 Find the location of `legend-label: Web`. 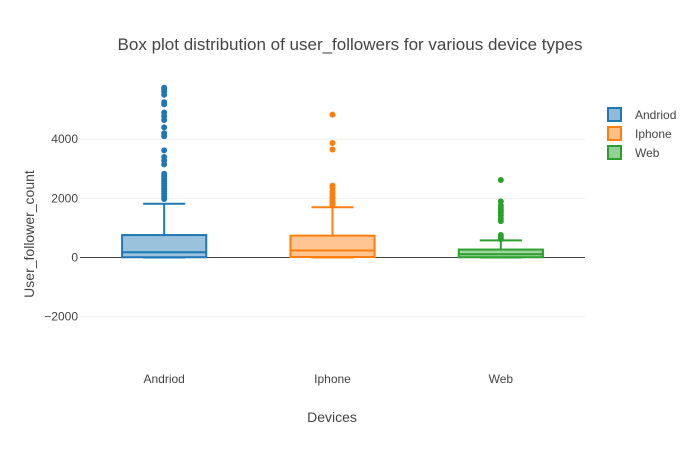

legend-label: Web is located at coordinates (647, 153).